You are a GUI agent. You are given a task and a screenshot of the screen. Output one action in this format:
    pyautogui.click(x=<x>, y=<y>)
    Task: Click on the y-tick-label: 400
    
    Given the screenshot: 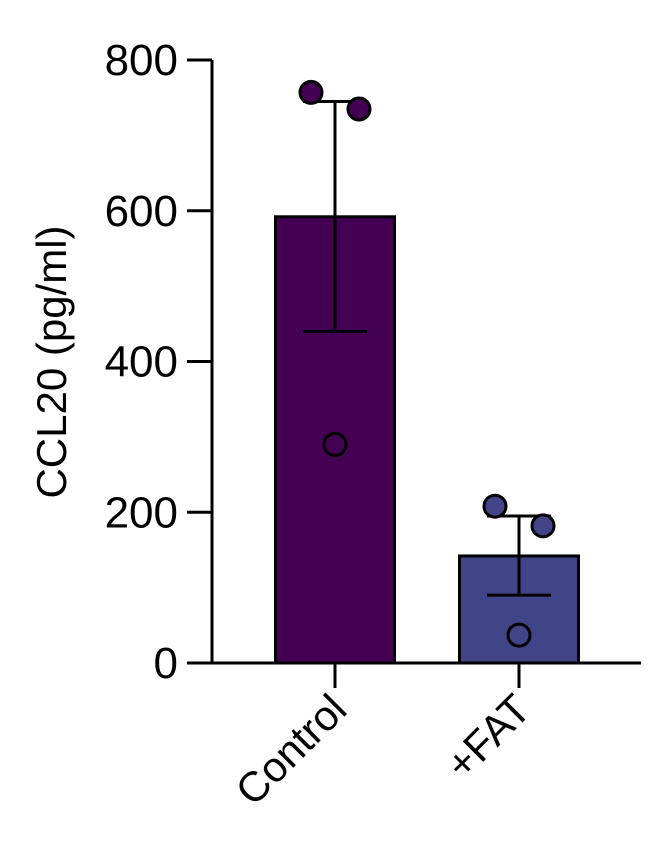 What is the action you would take?
    pyautogui.click(x=141, y=362)
    